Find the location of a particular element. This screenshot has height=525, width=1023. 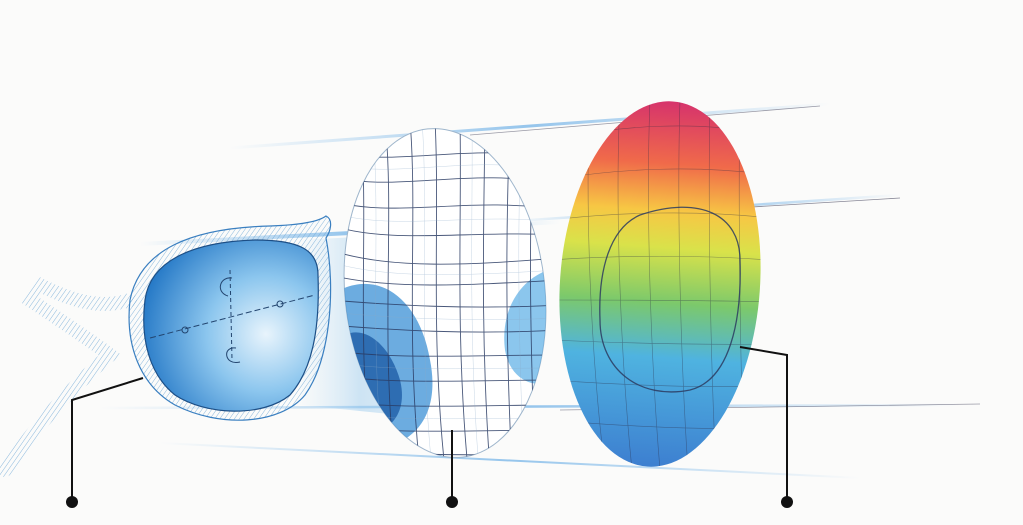

progression-zone-outline is located at coordinates (670, 299).